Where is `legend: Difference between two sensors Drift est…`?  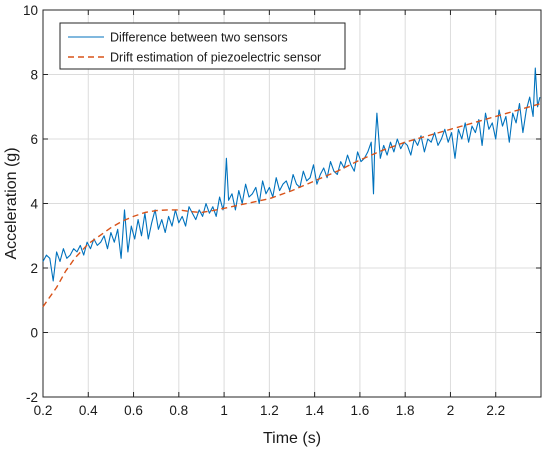 legend: Difference between two sensors Drift est… is located at coordinates (202, 46).